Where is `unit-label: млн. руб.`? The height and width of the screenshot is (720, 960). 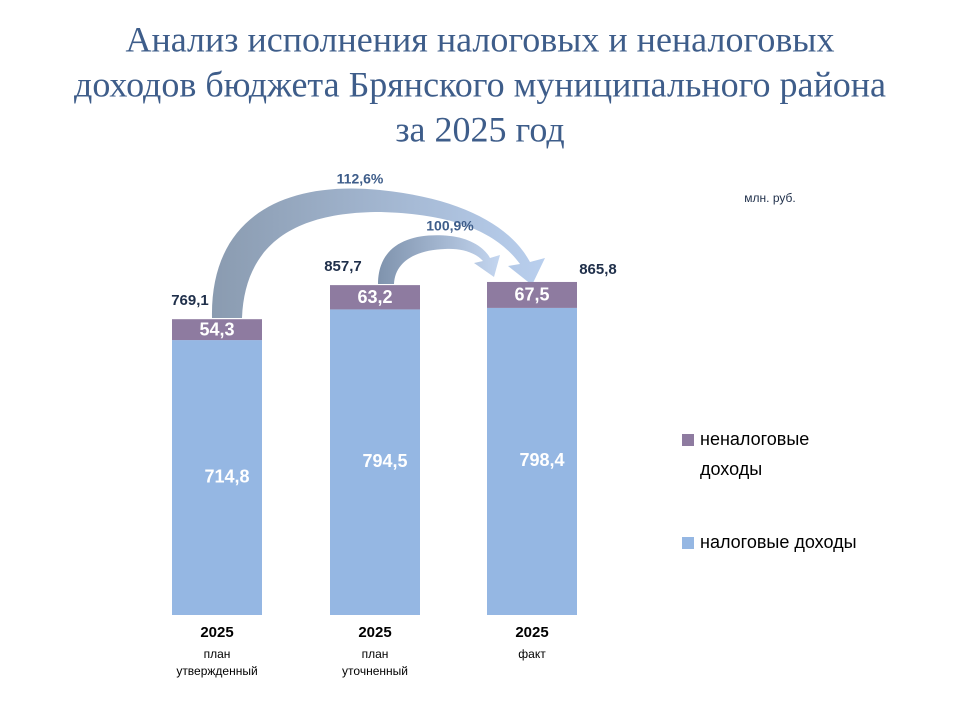
unit-label: млн. руб. is located at coordinates (769, 198).